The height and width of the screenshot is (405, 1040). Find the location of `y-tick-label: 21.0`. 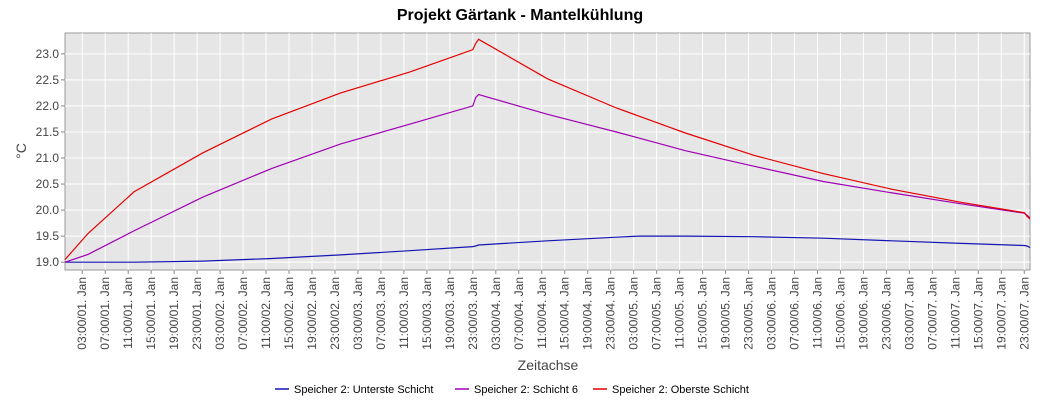

y-tick-label: 21.0 is located at coordinates (48, 158).